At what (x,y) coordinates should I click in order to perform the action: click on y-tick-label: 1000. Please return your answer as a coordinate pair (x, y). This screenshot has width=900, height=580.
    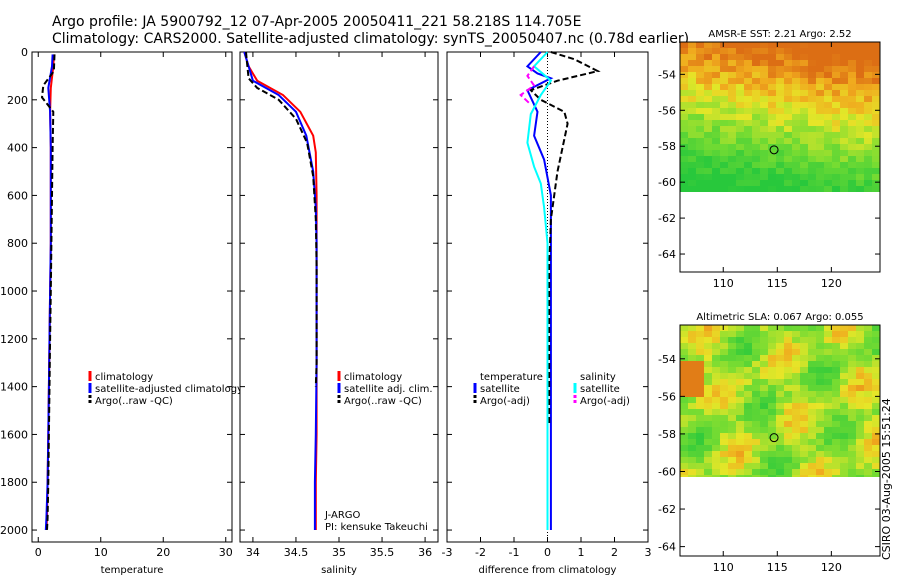
    Looking at the image, I should click on (14, 291).